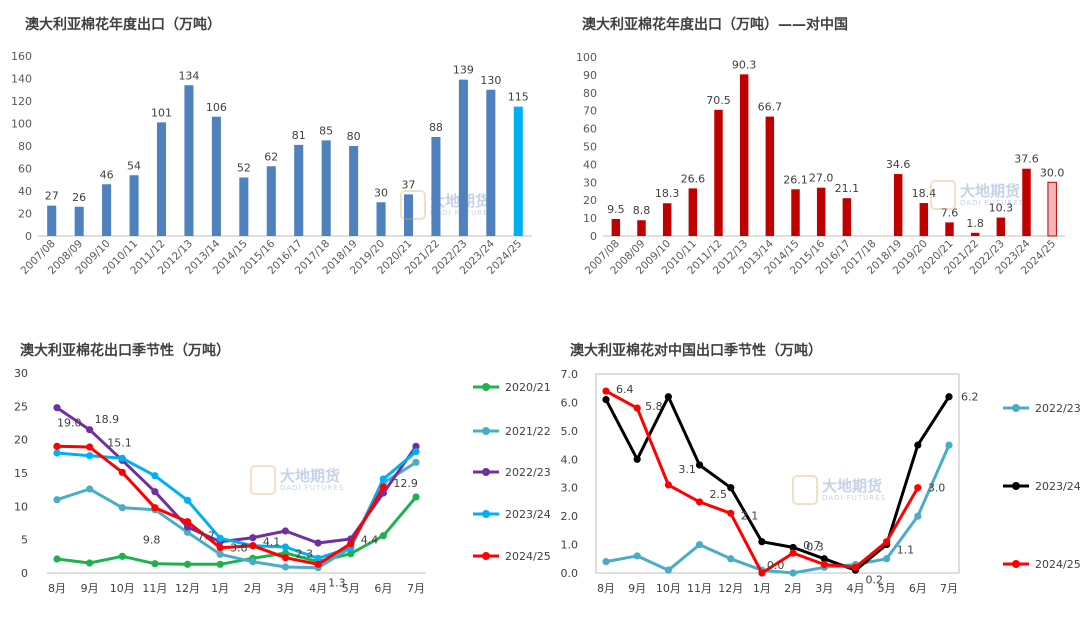 This screenshot has width=1080, height=633. What do you see at coordinates (570, 374) in the screenshot?
I see `y-tick-label: 7.0` at bounding box center [570, 374].